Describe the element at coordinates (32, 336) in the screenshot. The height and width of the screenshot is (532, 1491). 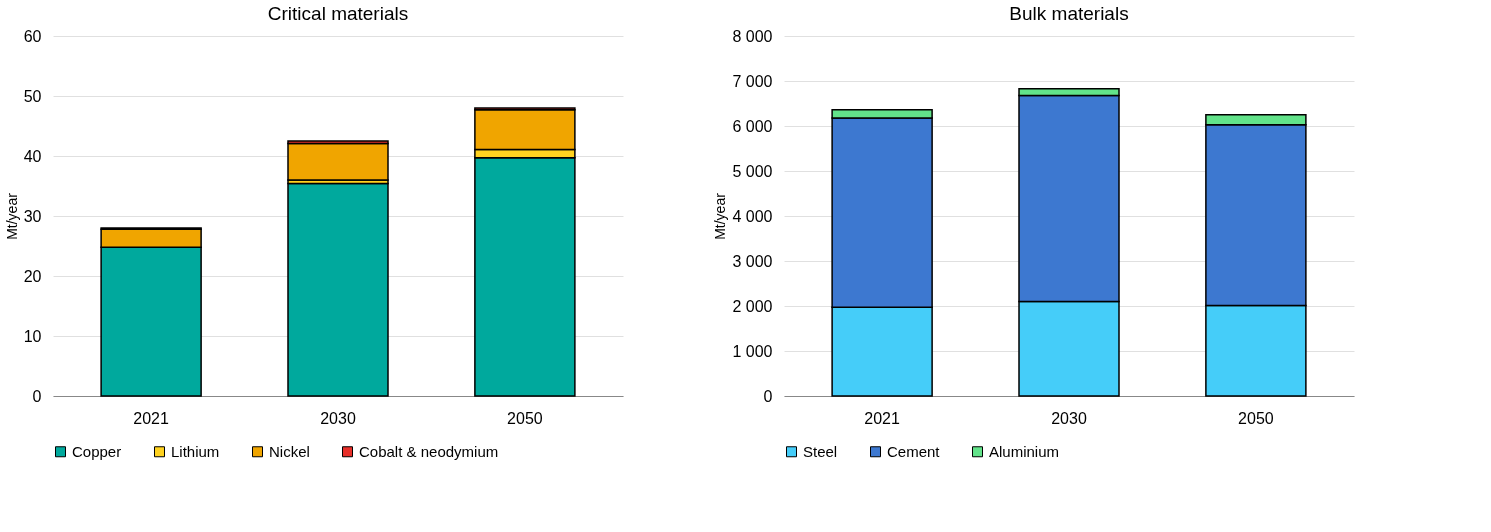
I see `y-tick-label: 10` at that location.